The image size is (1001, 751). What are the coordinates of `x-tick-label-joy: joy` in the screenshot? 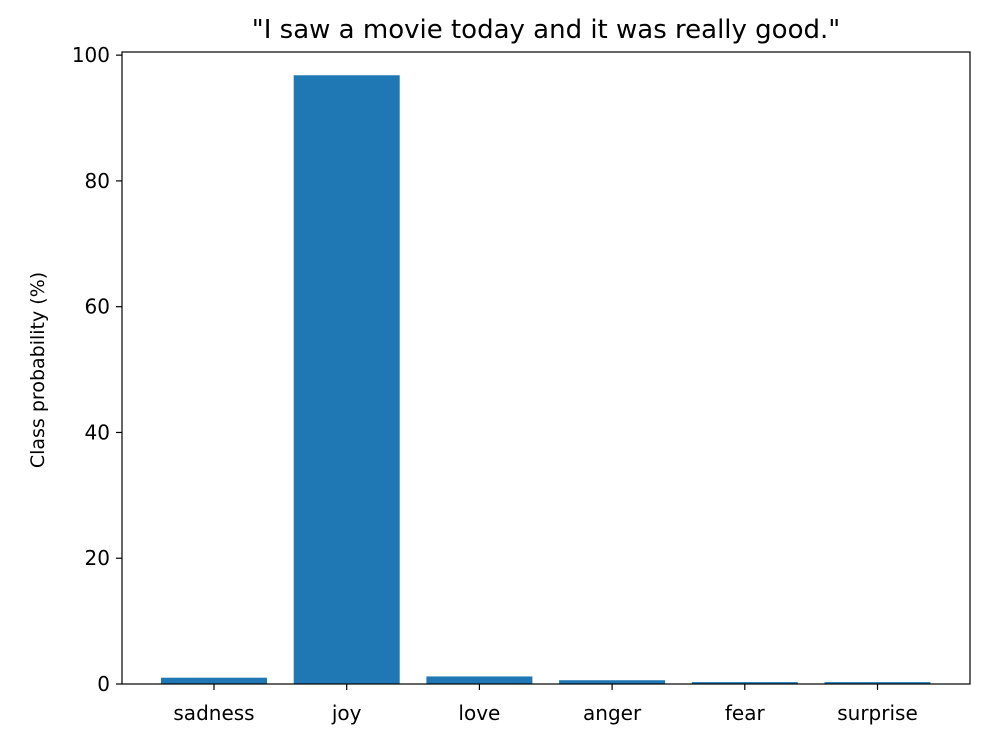 It's located at (346, 713).